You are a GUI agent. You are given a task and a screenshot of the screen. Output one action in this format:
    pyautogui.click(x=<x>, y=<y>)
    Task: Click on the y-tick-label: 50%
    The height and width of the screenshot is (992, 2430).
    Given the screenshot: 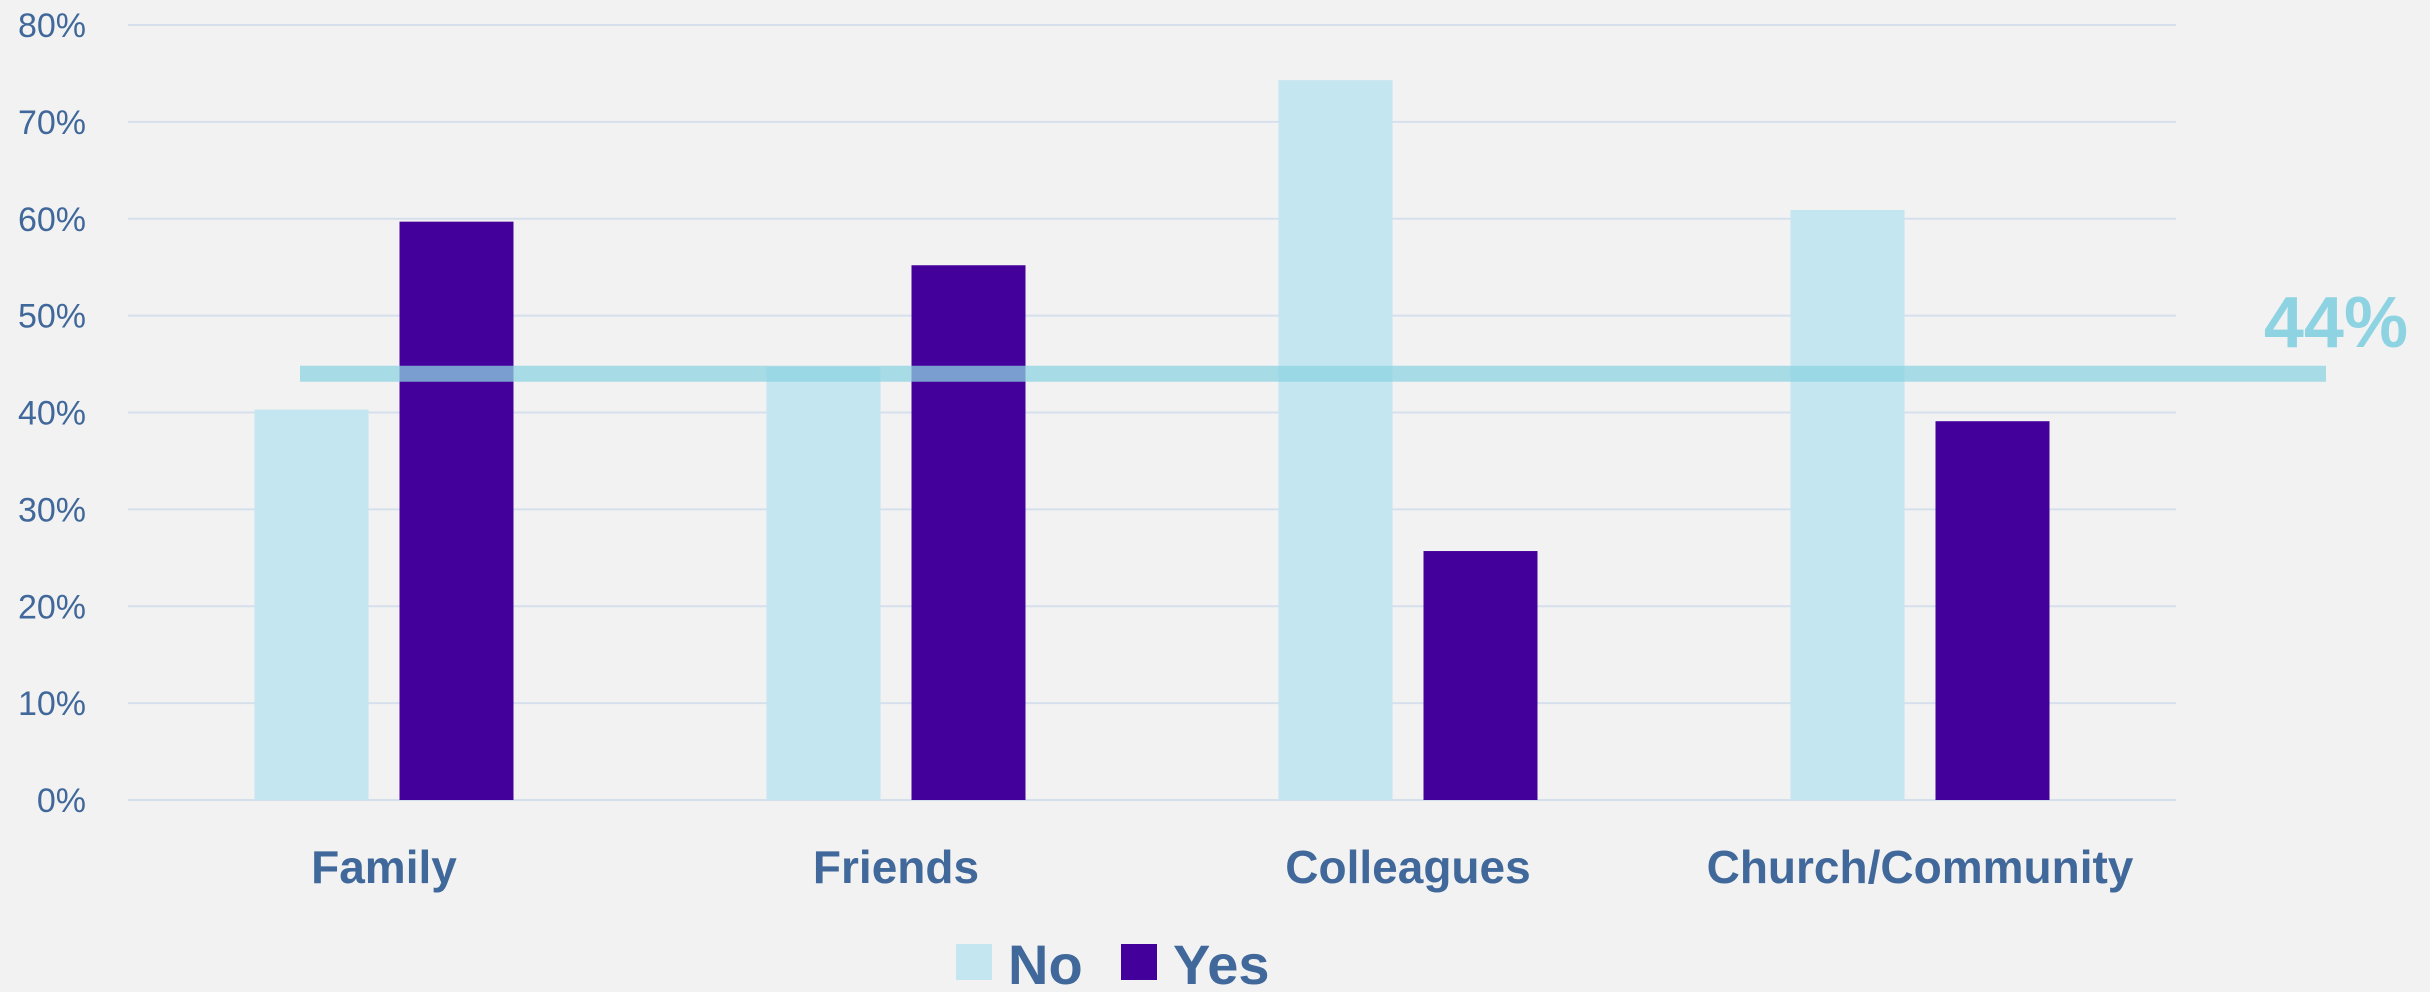 What is the action you would take?
    pyautogui.click(x=52, y=317)
    